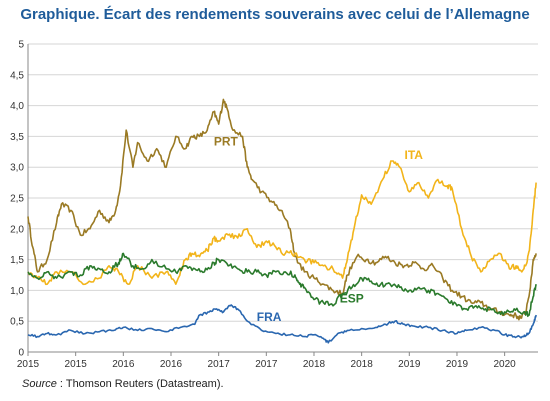  I want to click on y-tick-label: 3,0, so click(17, 168).